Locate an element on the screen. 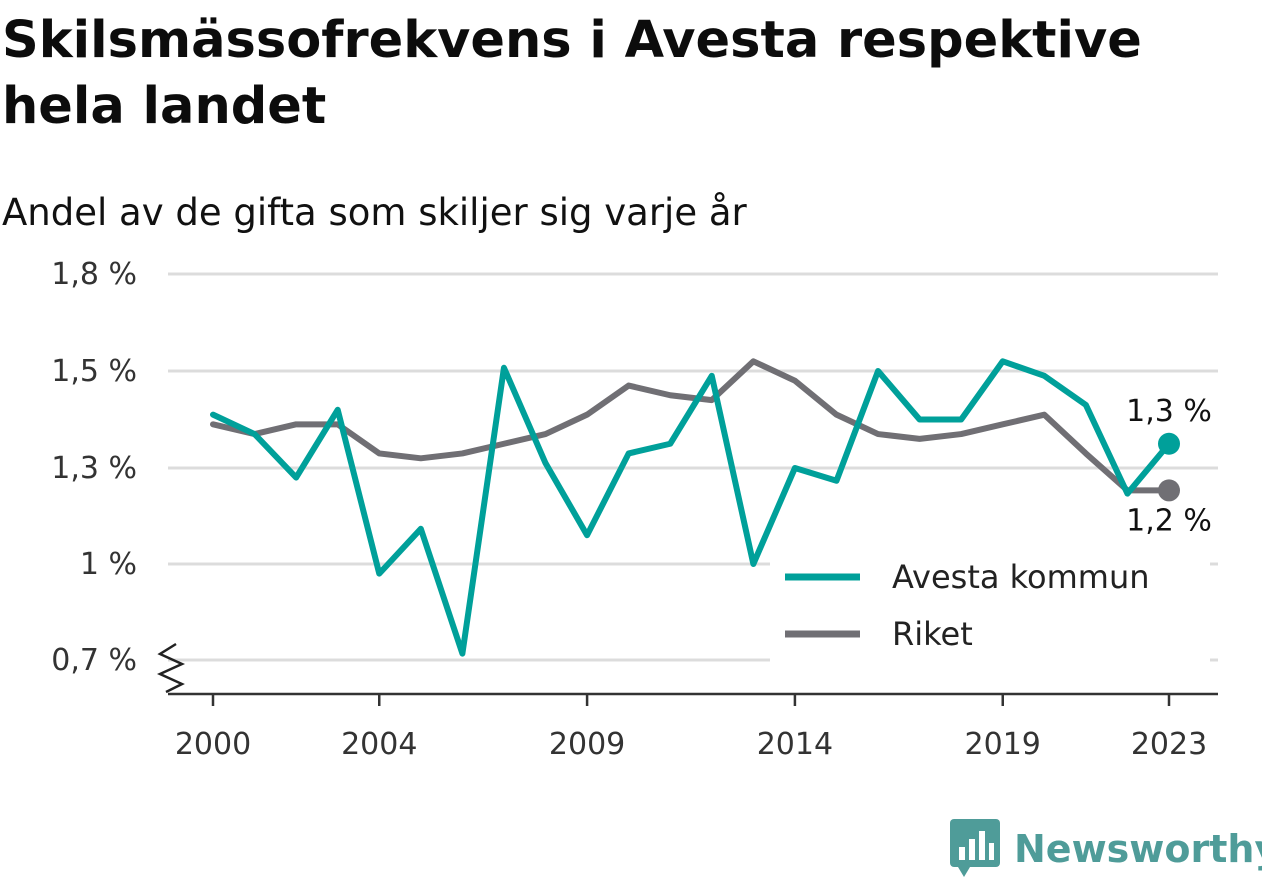  y-axis-tick-labels: 0,7 % 1 % 1,3 % 1,5 % 1,8 % is located at coordinates (94, 467).